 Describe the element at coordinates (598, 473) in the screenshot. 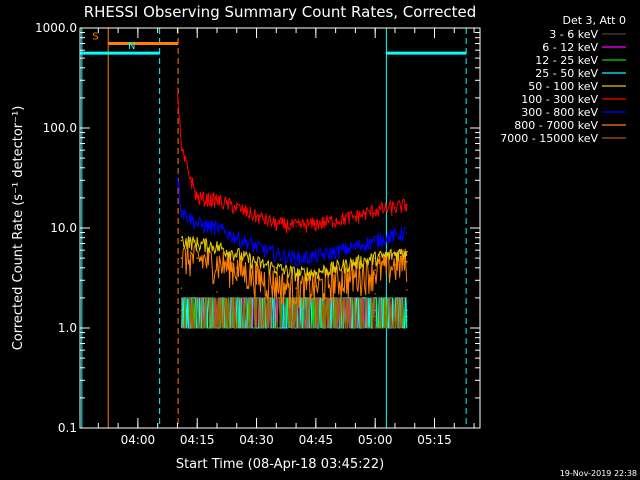

I see `footer-timestamp: 19-Nov-2019 22:38` at that location.